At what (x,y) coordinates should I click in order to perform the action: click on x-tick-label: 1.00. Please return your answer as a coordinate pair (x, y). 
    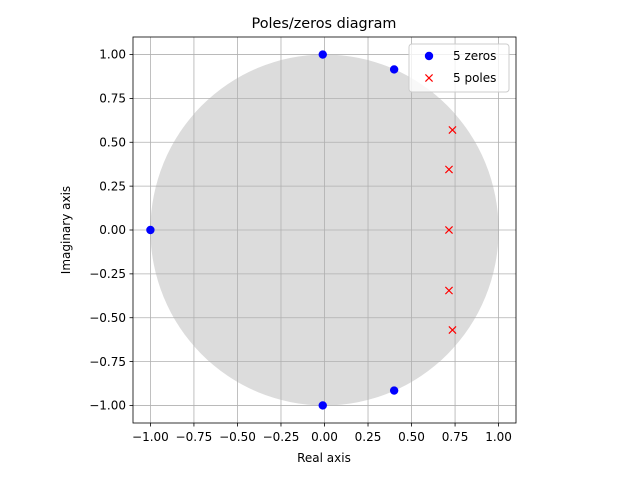
    Looking at the image, I should click on (498, 437).